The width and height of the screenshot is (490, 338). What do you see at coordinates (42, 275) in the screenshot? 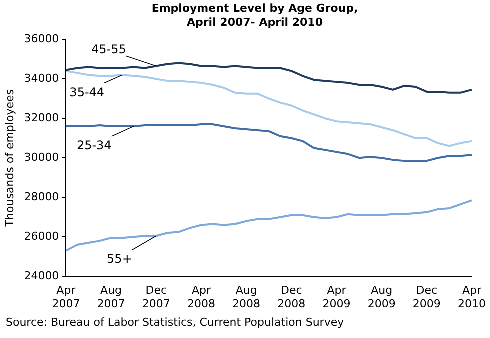
I see `y-tick-label: 24000` at bounding box center [42, 275].